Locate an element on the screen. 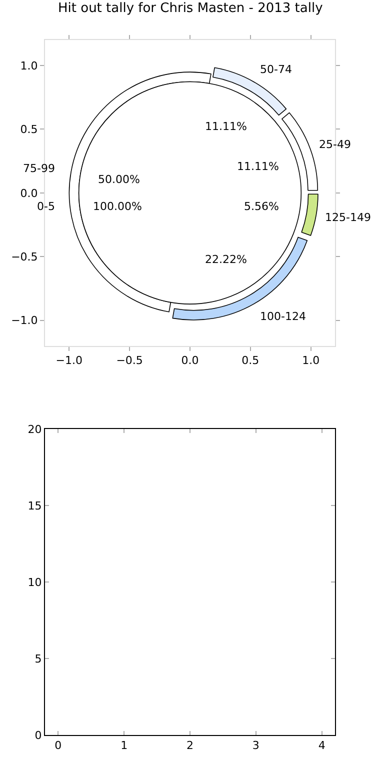 Image resolution: width=390 pixels, height=780 pixels. slice-label: 0-5 is located at coordinates (46, 206).